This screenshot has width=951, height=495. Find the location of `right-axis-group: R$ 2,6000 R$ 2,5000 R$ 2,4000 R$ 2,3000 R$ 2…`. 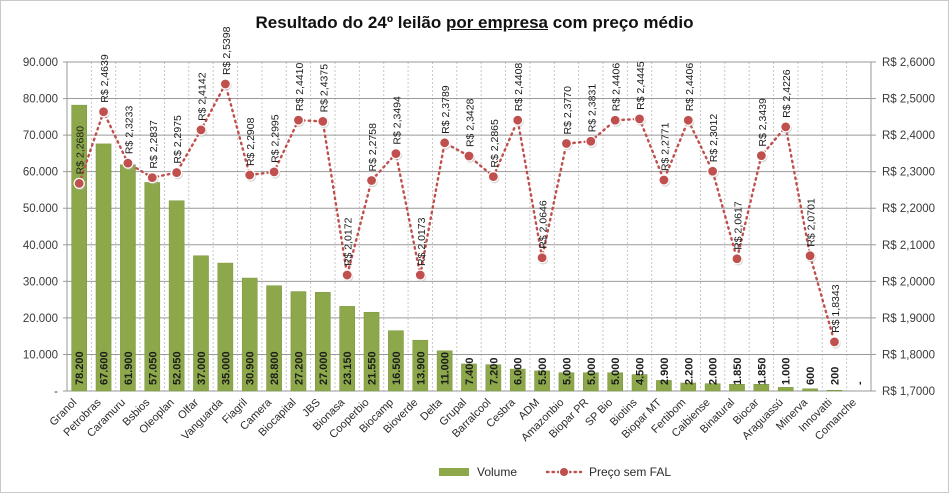

right-axis-group: R$ 2,6000 R$ 2,5000 R$ 2,4000 R$ 2,3000 R$ 2… is located at coordinates (903, 227).